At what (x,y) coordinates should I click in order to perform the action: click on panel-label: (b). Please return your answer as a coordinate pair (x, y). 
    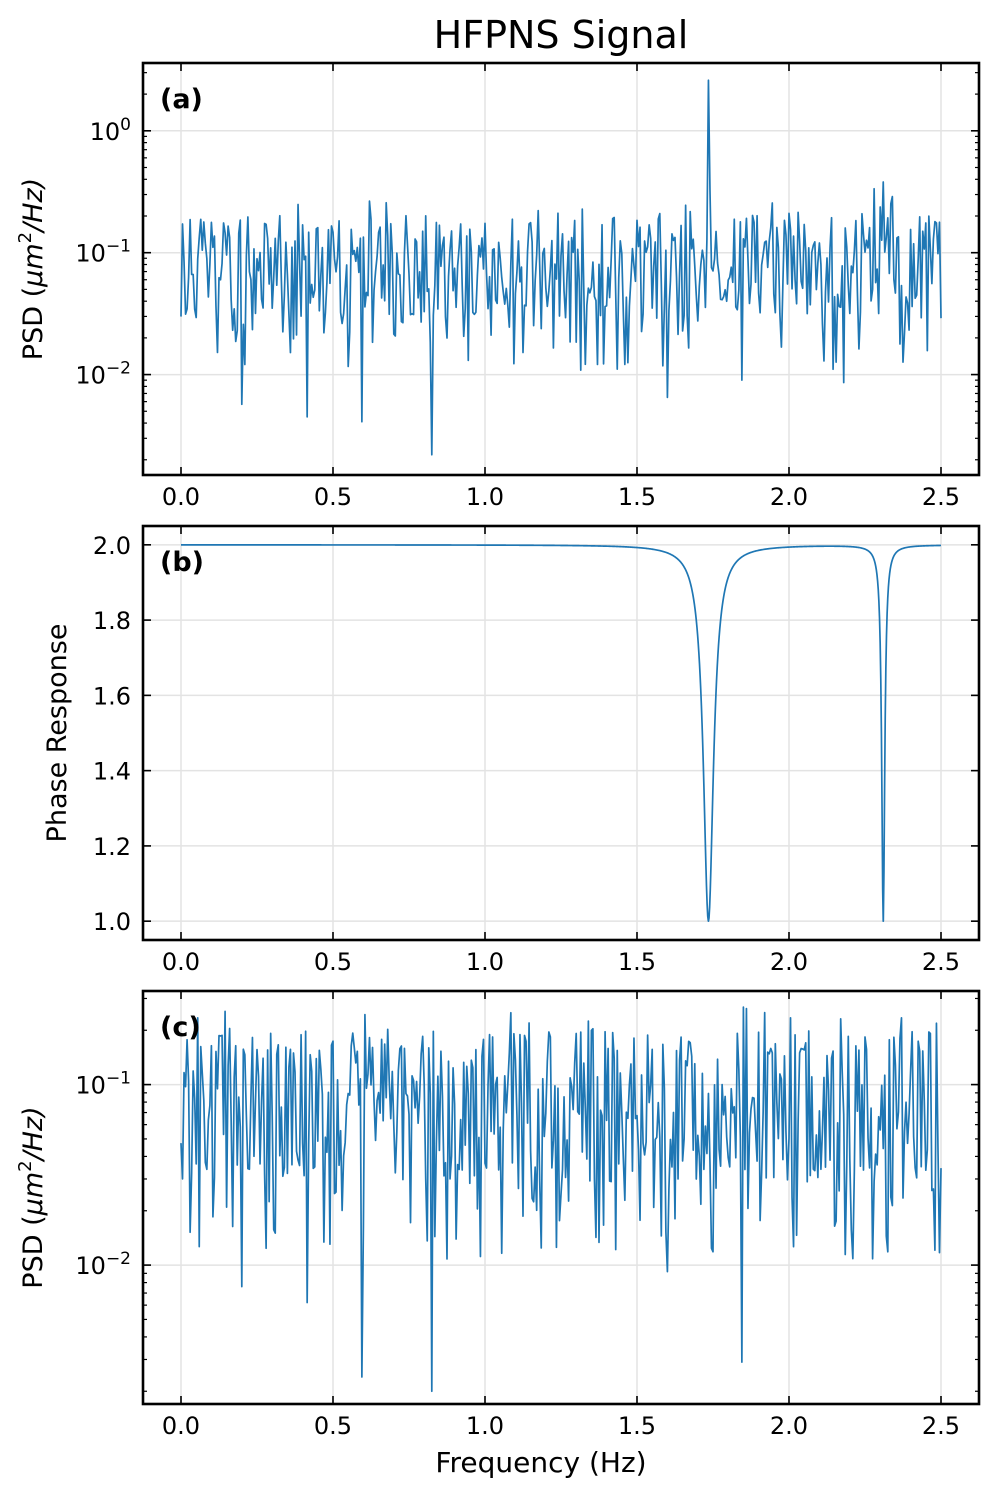
    Looking at the image, I should click on (182, 562).